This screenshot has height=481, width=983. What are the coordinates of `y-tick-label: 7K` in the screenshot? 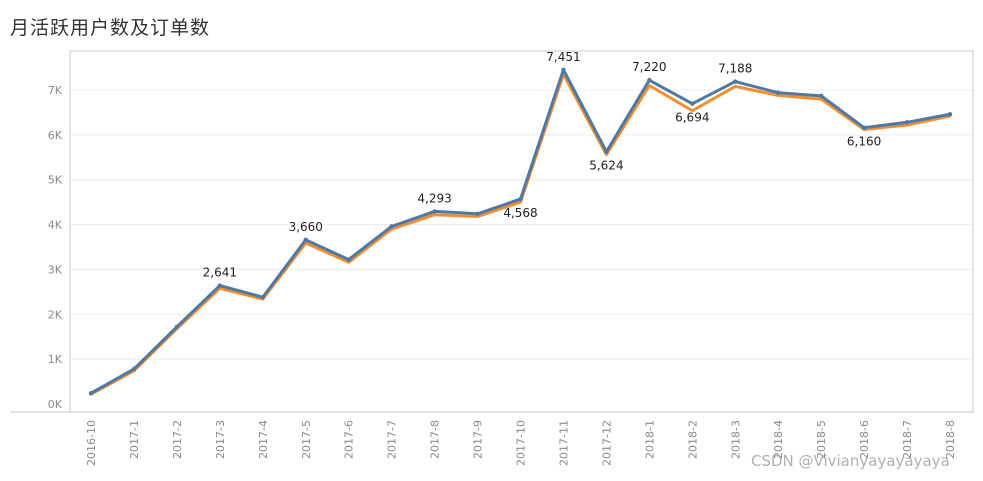 It's located at (55, 90).